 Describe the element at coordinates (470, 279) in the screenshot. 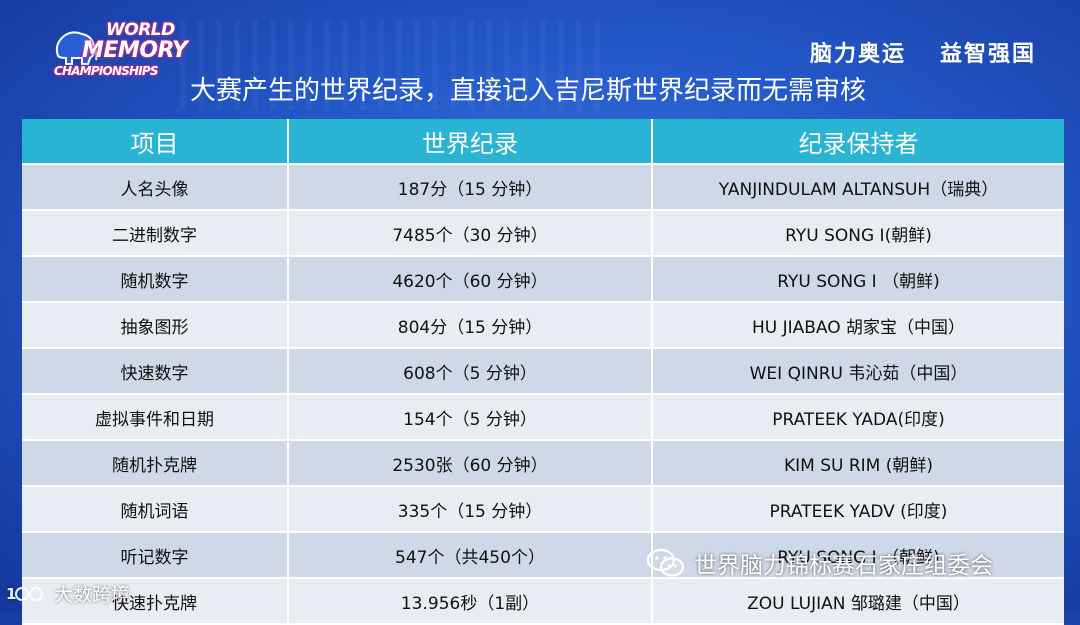

I see `cell-record: 4620个（60 分钟）` at that location.